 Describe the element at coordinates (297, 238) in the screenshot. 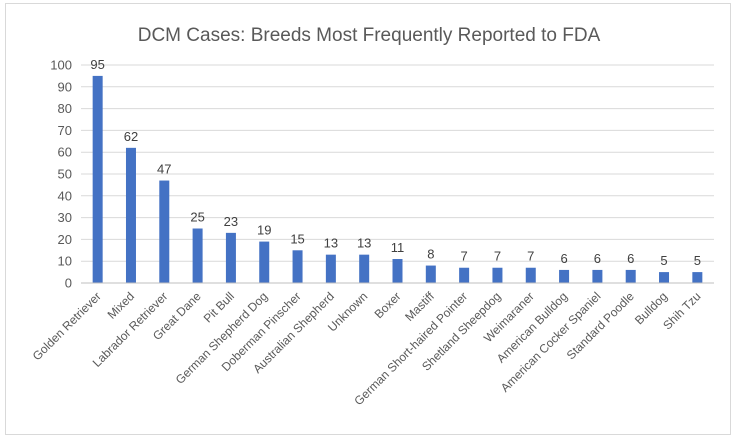

I see `data-label: 15` at that location.